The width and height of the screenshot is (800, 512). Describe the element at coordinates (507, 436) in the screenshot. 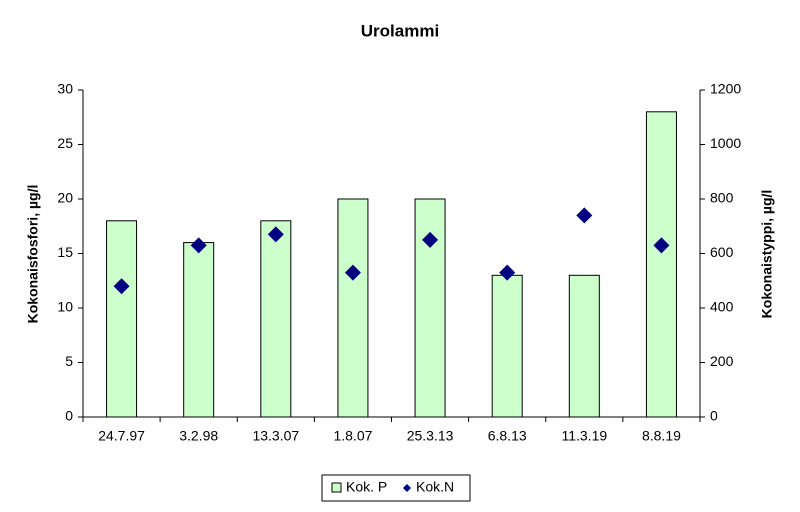

I see `x-tick-label: 6.8.13` at that location.